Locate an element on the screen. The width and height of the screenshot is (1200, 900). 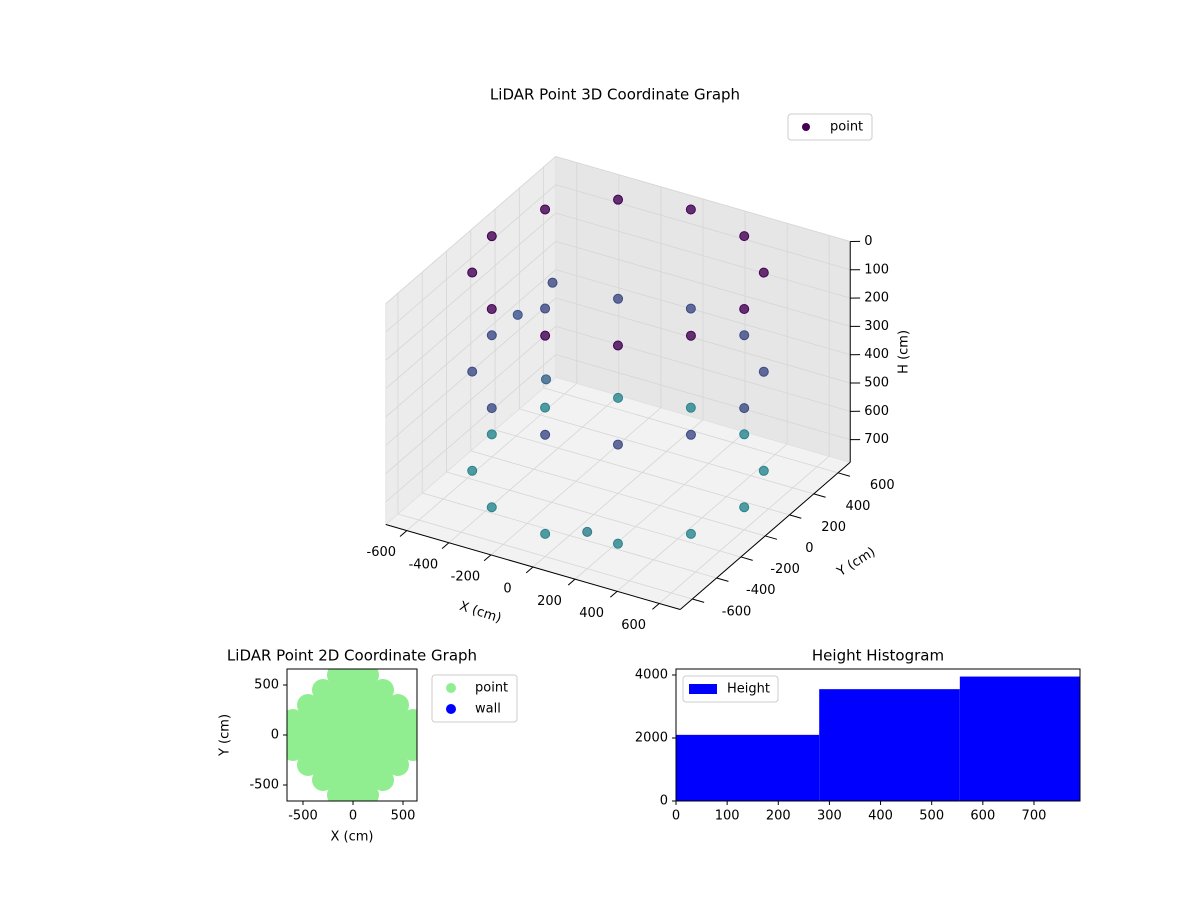
plot-area is located at coordinates (352, 735).